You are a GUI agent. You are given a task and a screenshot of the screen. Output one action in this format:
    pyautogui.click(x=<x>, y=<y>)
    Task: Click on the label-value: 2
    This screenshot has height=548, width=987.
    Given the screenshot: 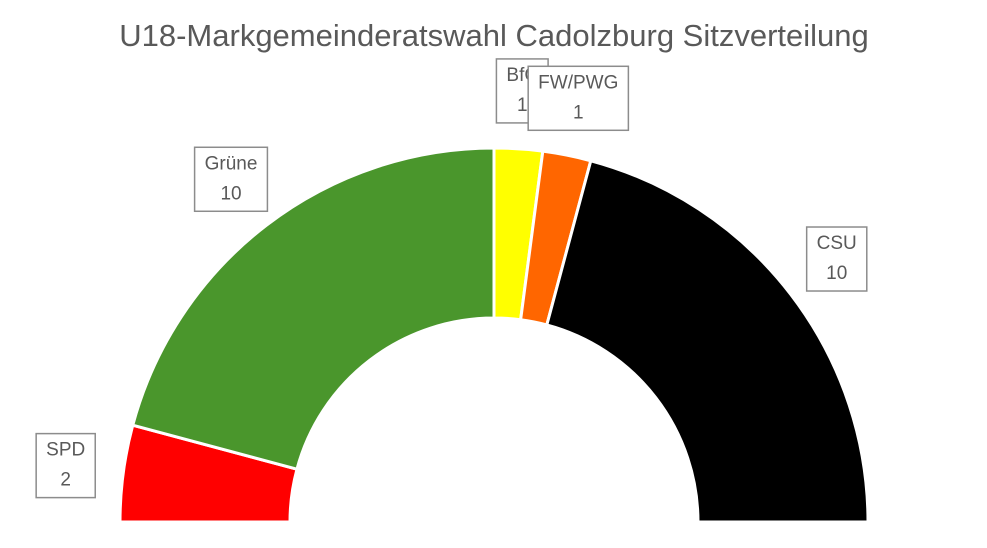 What is the action you would take?
    pyautogui.click(x=65, y=480)
    